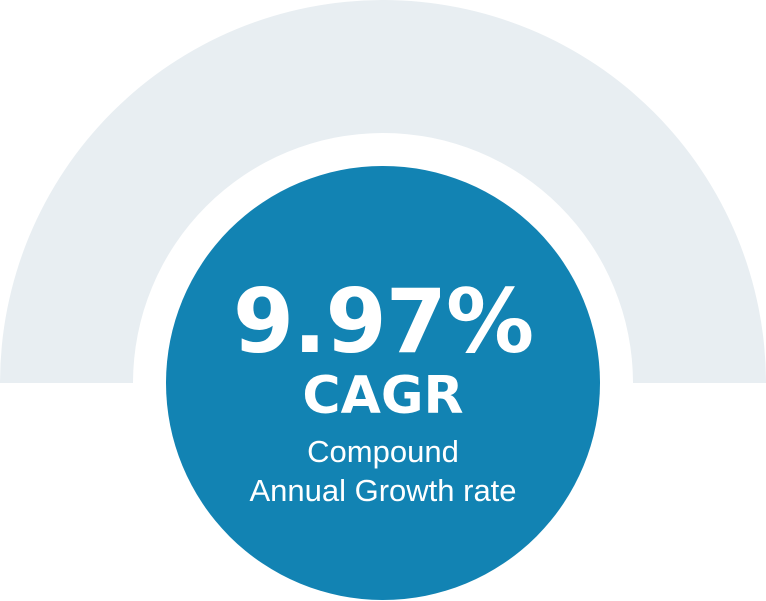  Describe the element at coordinates (383, 490) in the screenshot. I see `description-line-2: Annual Growth rate` at that location.